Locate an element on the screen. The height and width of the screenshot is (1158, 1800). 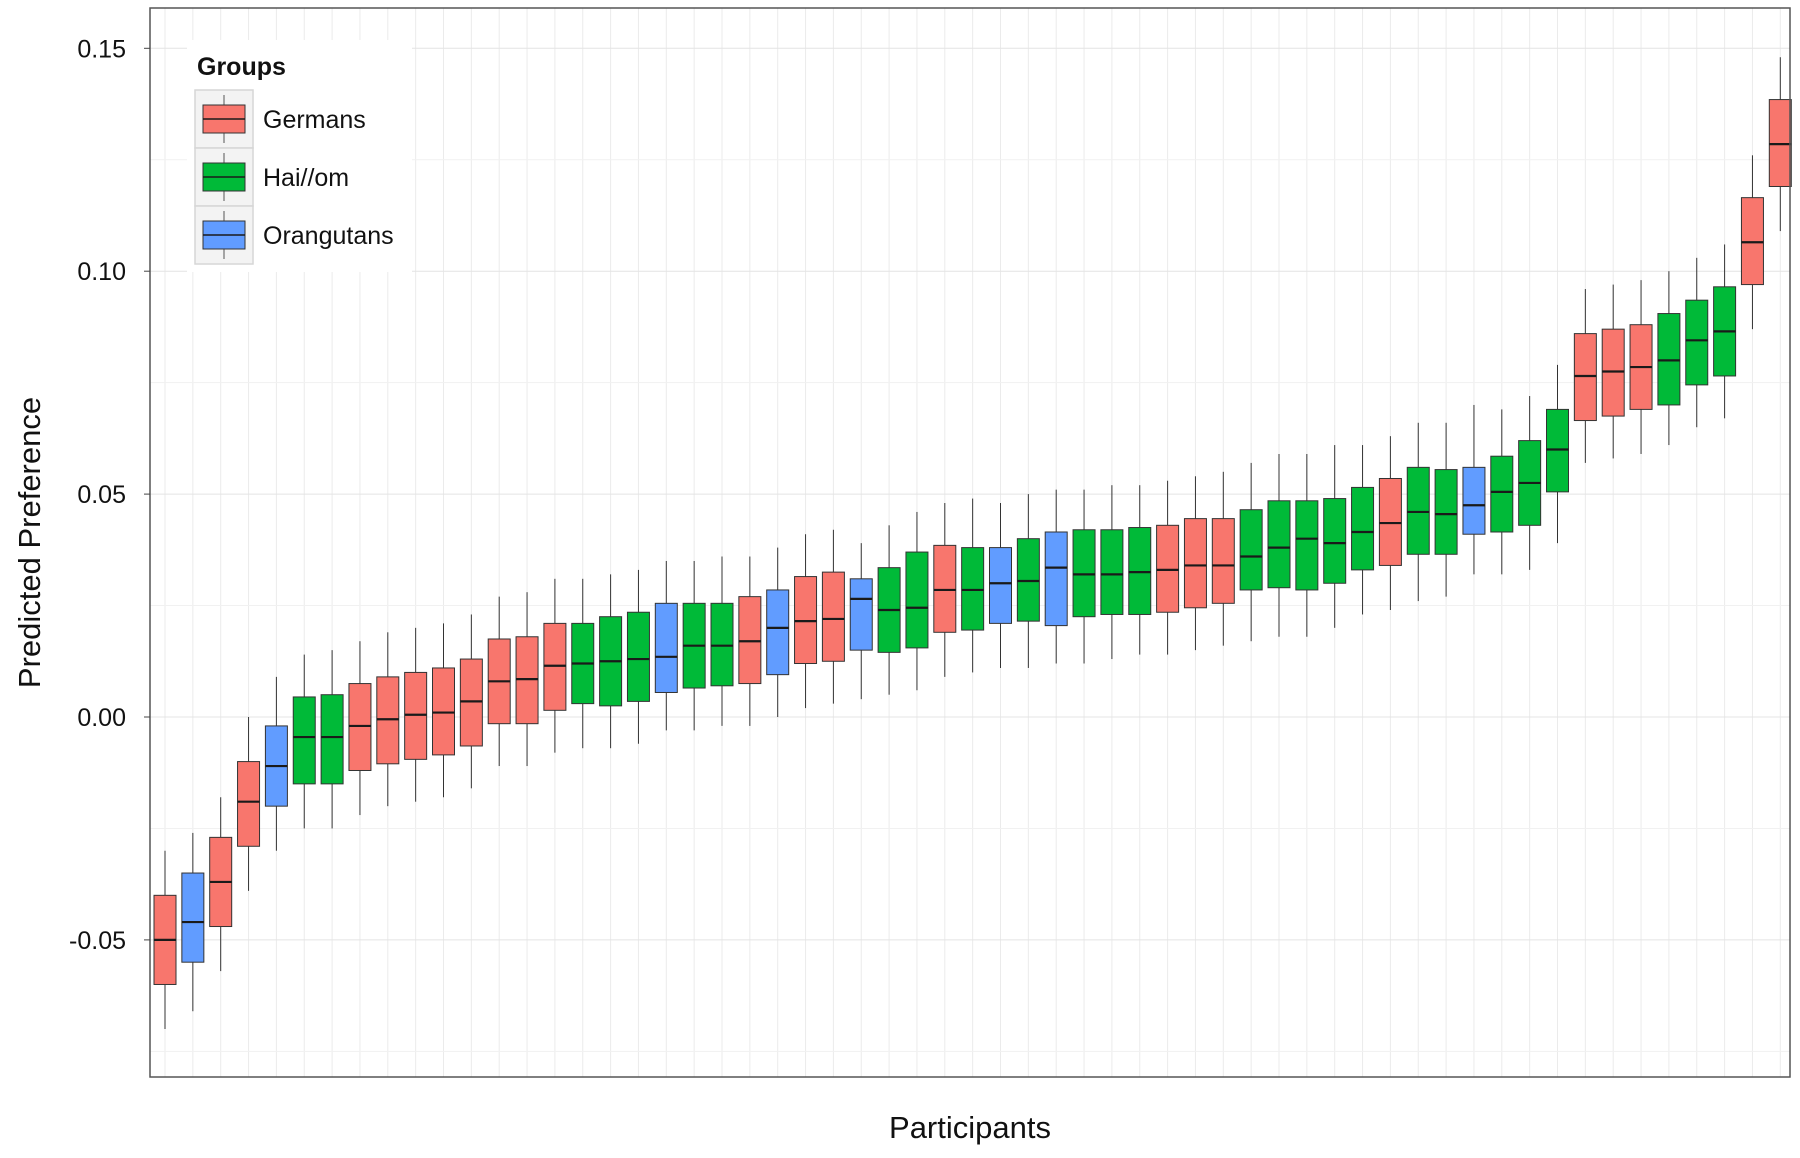
x-axis-title: Participants is located at coordinates (970, 1127).